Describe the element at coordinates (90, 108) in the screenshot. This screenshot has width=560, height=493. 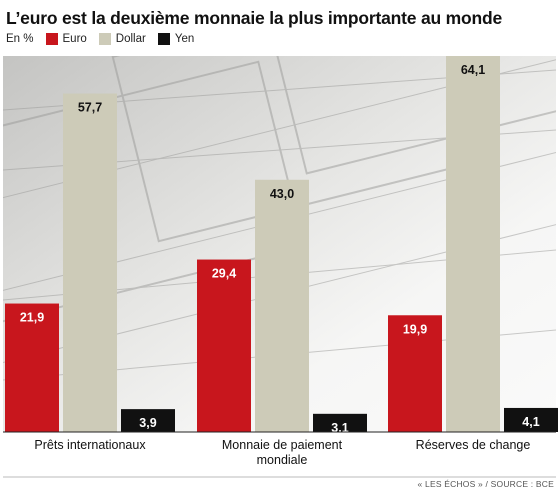
I see `bar-label-dollar-0: 57,7` at that location.